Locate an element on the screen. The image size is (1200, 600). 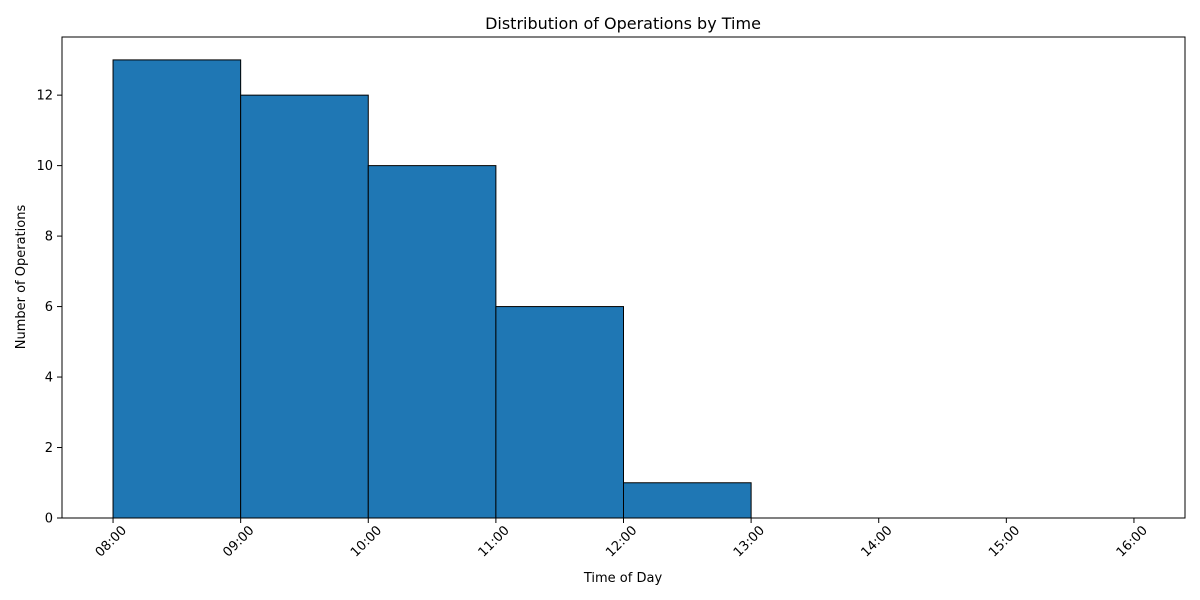
x-tick-label: 13:00 is located at coordinates (749, 541).